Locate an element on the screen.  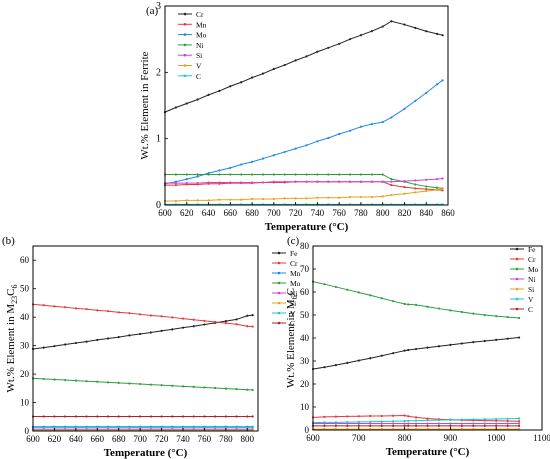
series-line-mo is located at coordinates (142, 384).